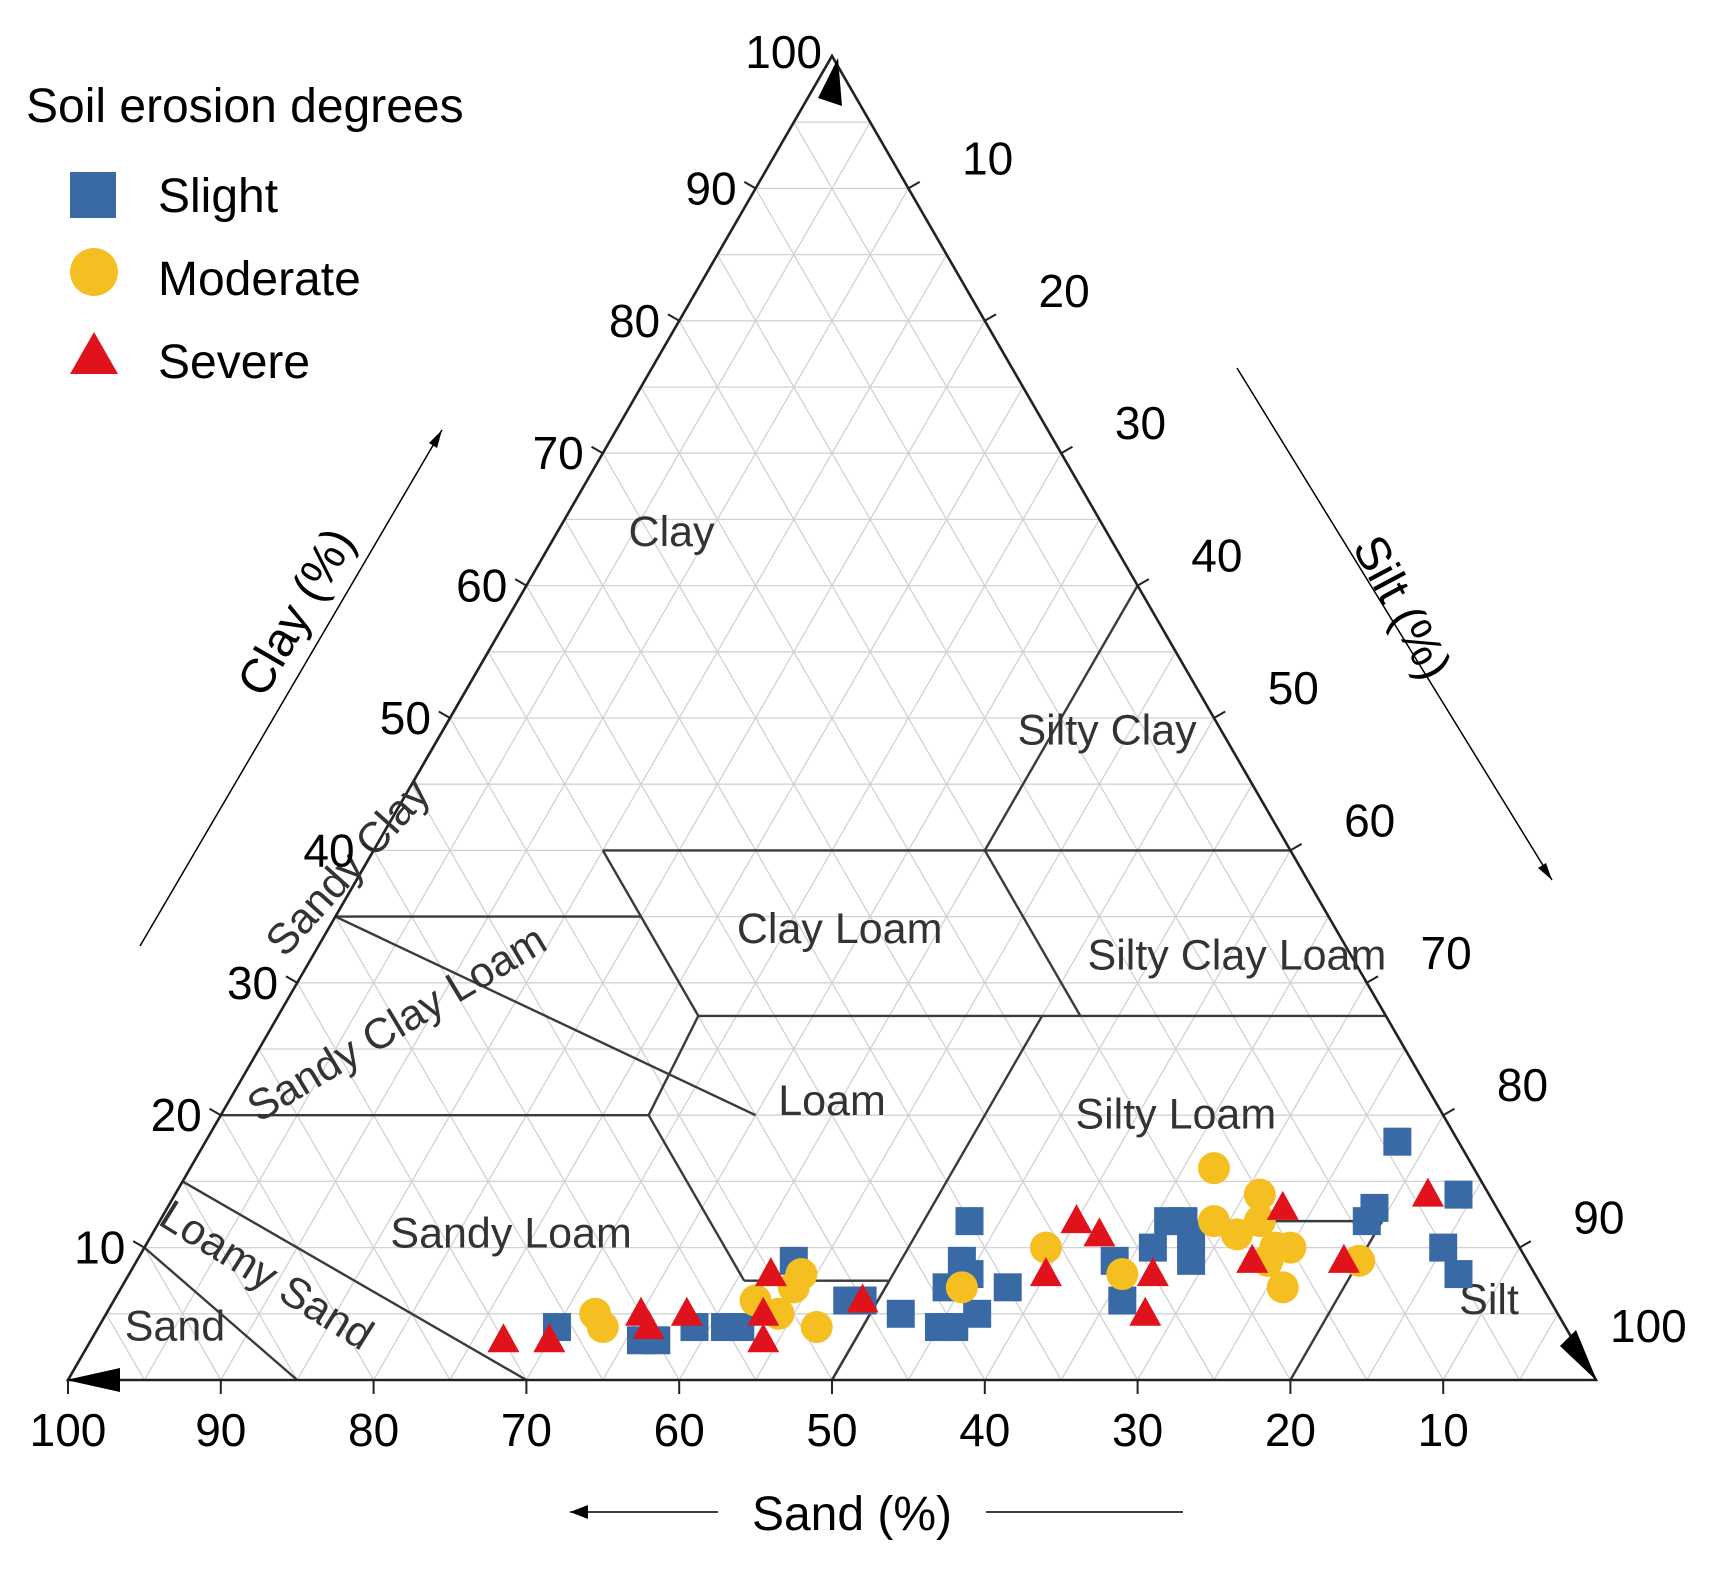  What do you see at coordinates (1216, 556) in the screenshot?
I see `silt-tick-label: 40` at bounding box center [1216, 556].